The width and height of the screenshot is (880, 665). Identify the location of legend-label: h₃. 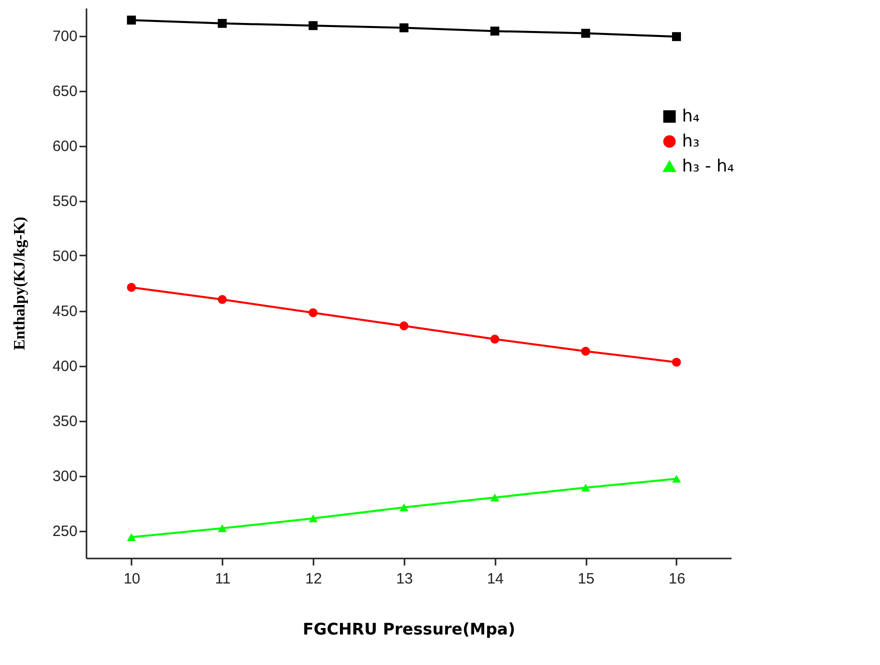
(691, 142).